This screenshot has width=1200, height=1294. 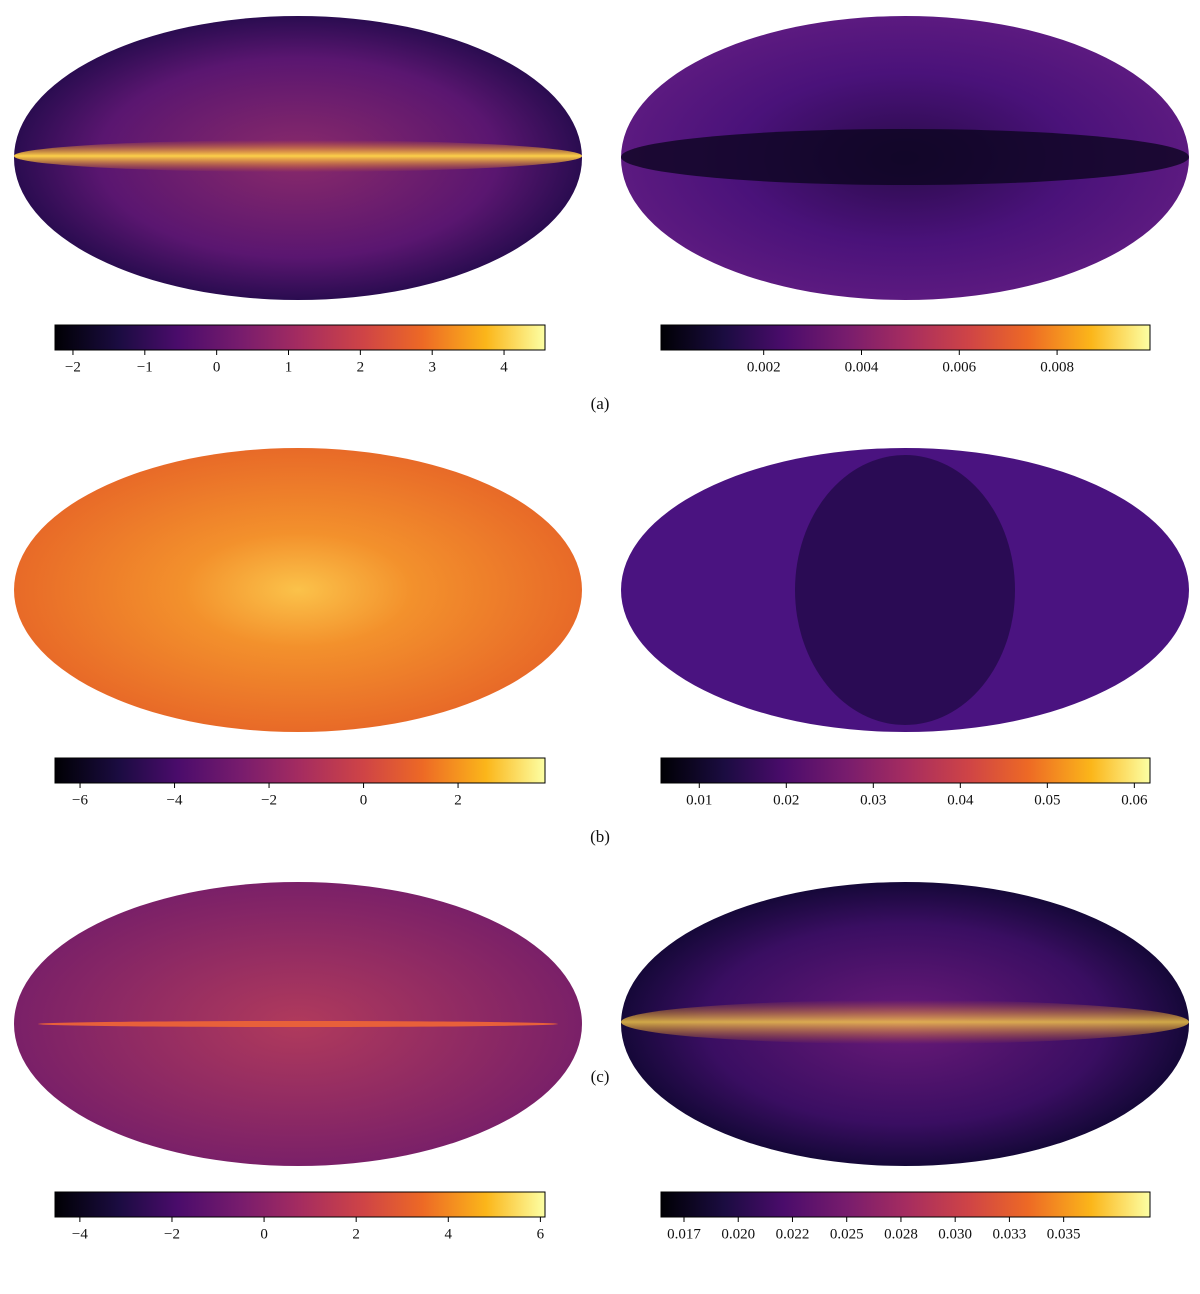 I want to click on tick-label: −1, so click(x=145, y=367).